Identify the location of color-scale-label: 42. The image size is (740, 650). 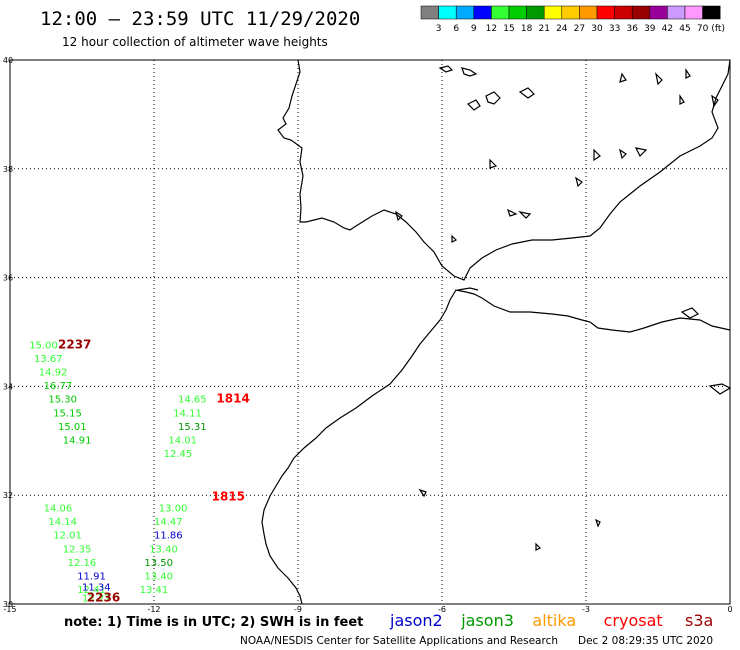
(667, 29).